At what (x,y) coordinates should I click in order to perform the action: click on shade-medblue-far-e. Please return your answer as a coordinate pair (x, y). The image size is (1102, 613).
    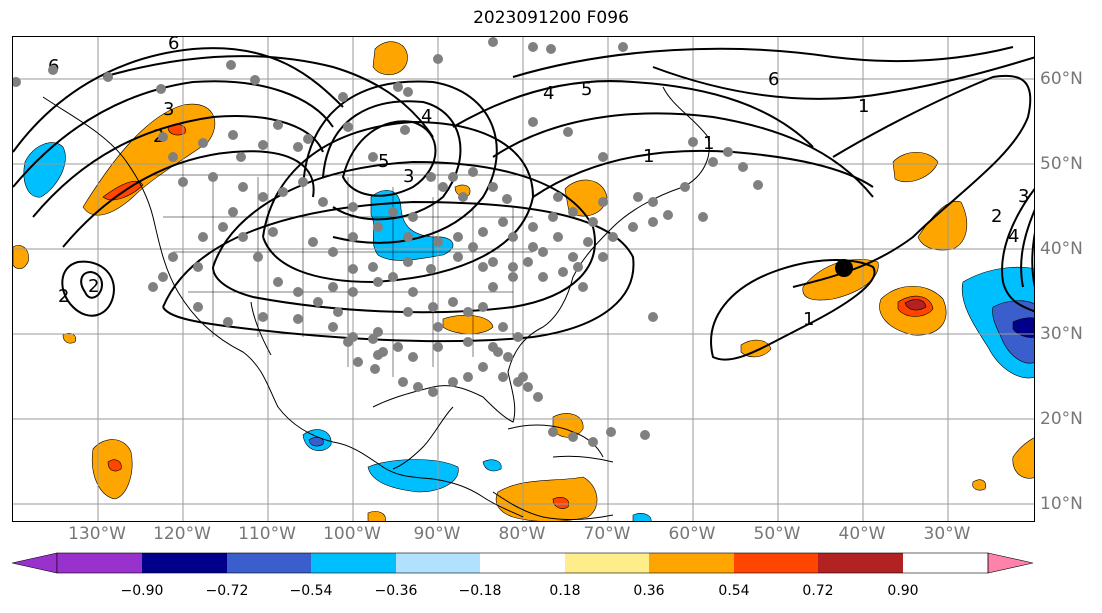
    Looking at the image, I should click on (1013, 332).